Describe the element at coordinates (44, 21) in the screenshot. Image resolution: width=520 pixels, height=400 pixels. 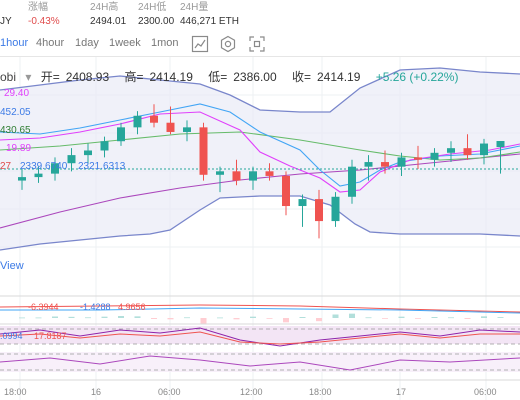
I see `stat-change-value: -0.43%` at that location.